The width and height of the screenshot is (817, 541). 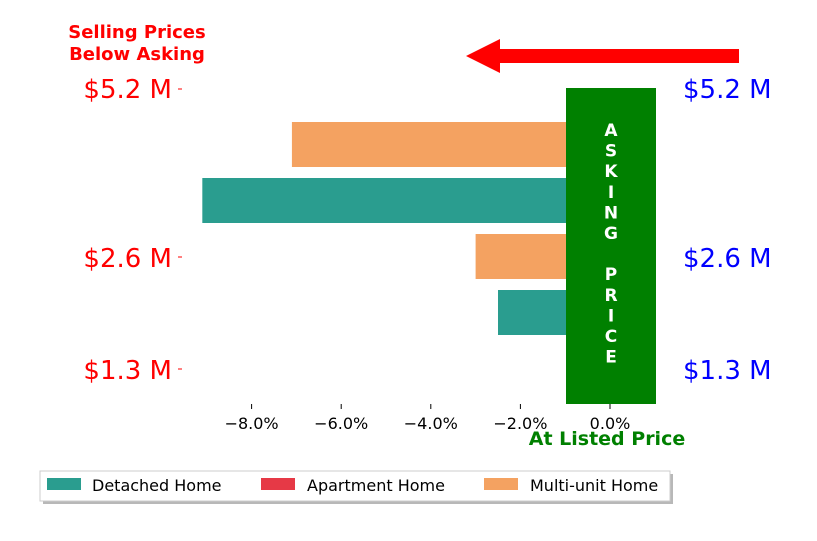 What do you see at coordinates (611, 131) in the screenshot?
I see `asking-price-letter: A` at bounding box center [611, 131].